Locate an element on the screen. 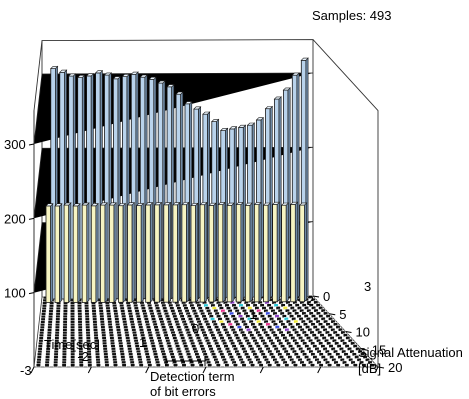 This screenshot has height=399, width=469. y-tick-label: 0 is located at coordinates (326, 296).